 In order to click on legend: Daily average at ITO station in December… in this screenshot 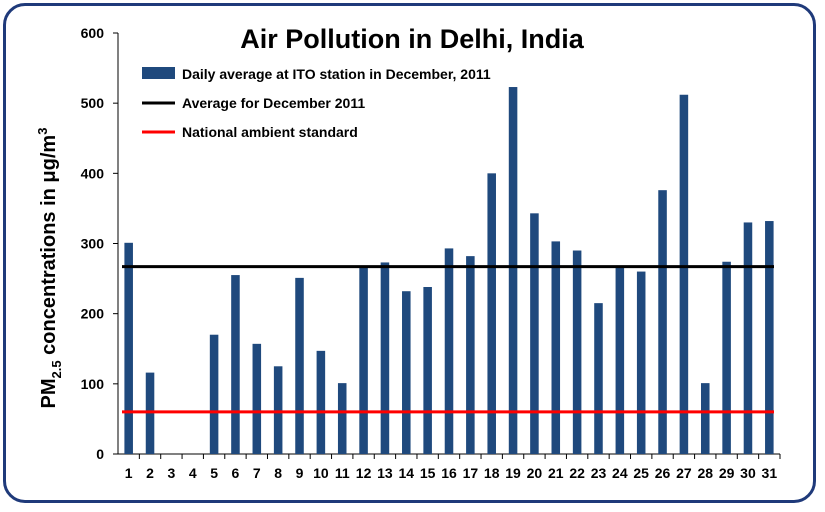, I will do `click(316, 103)`.